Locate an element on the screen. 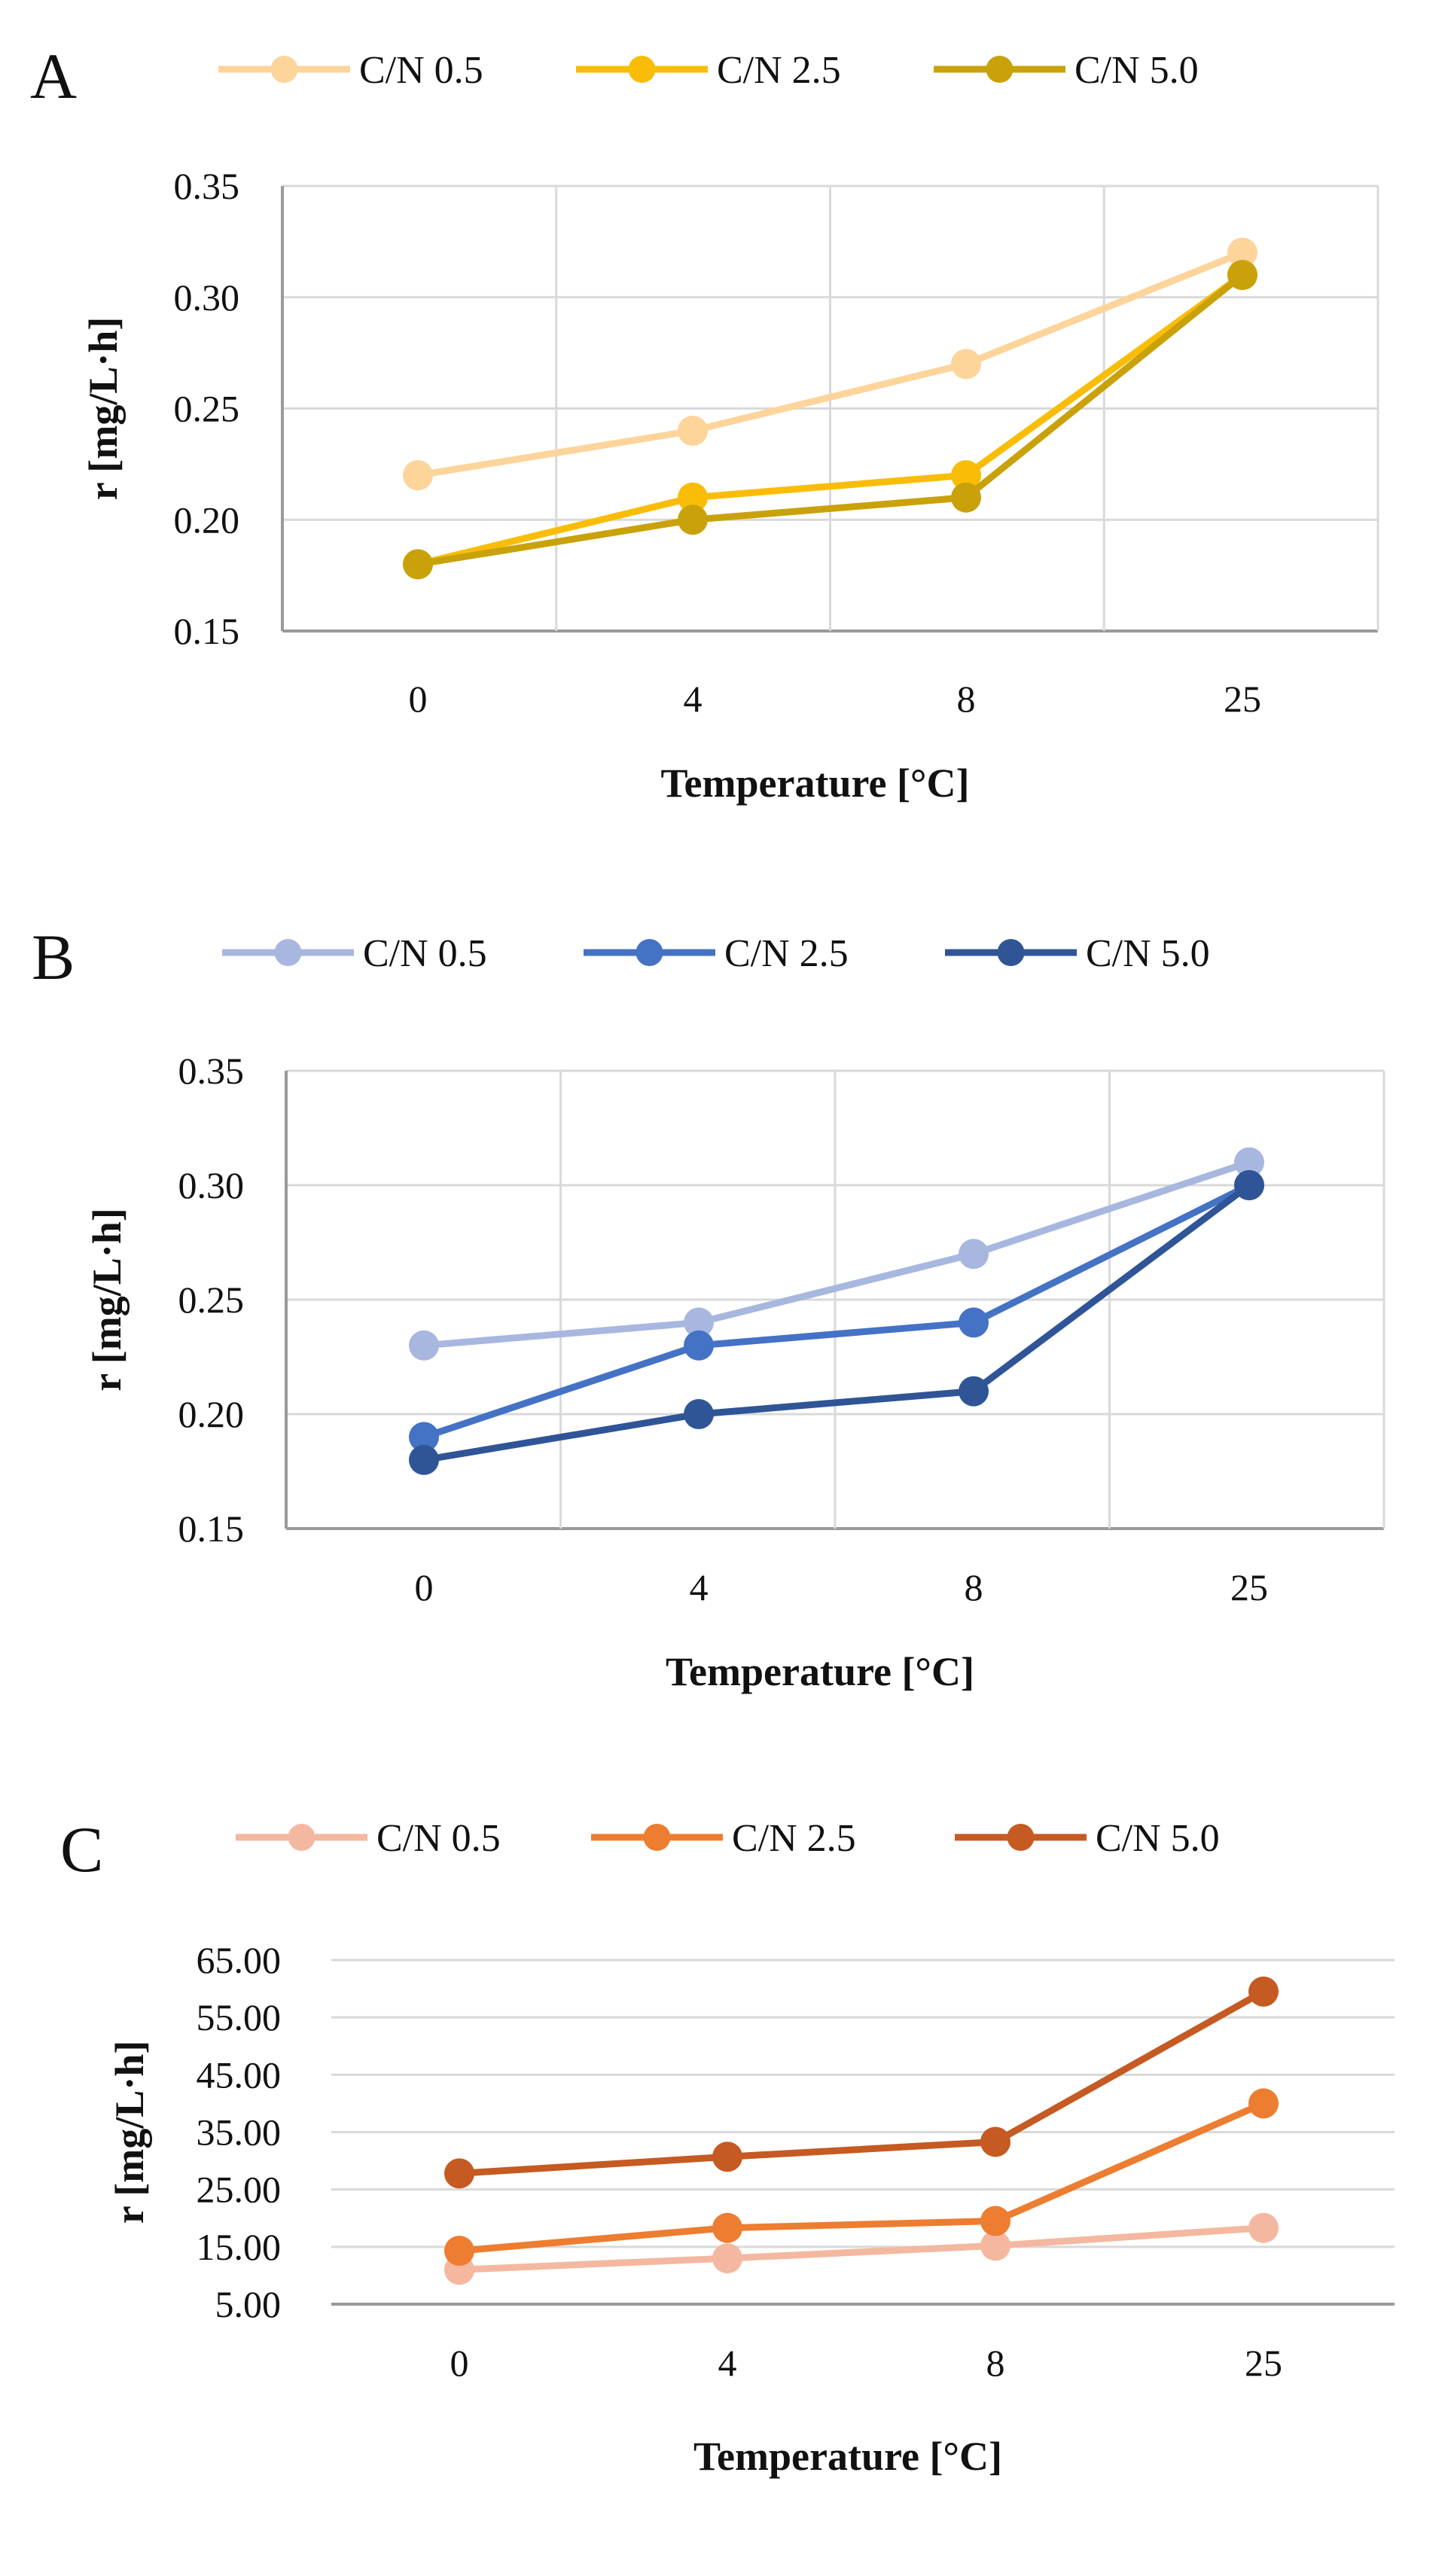 Image resolution: width=1454 pixels, height=2576 pixels. y-tick-label: 15.00 is located at coordinates (239, 2247).